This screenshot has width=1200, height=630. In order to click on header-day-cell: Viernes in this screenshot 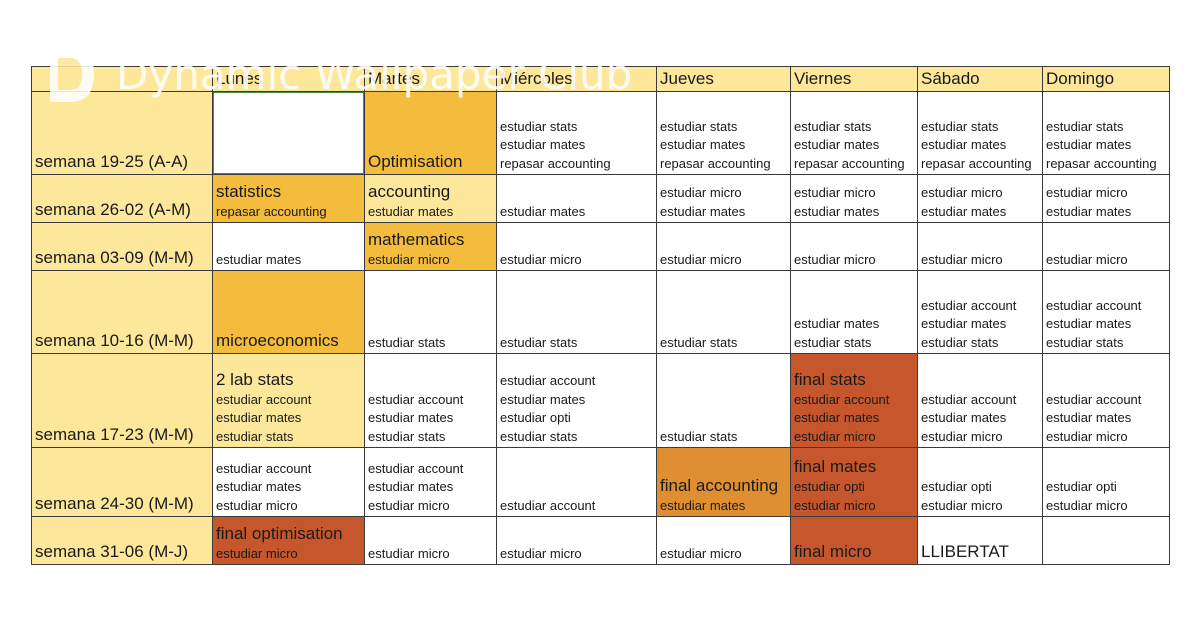, I will do `click(854, 79)`.